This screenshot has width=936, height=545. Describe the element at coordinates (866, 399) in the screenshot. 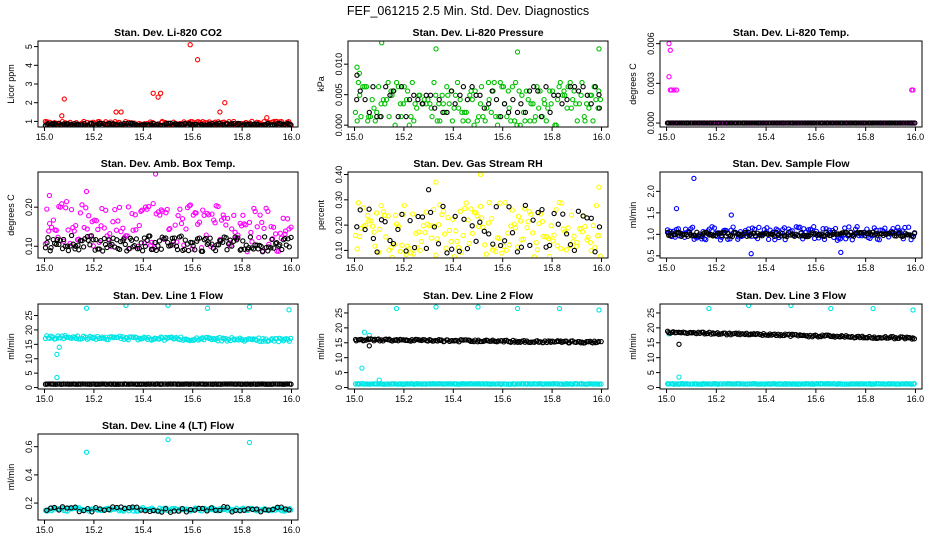

I see `x-tick-label: 15.8` at that location.